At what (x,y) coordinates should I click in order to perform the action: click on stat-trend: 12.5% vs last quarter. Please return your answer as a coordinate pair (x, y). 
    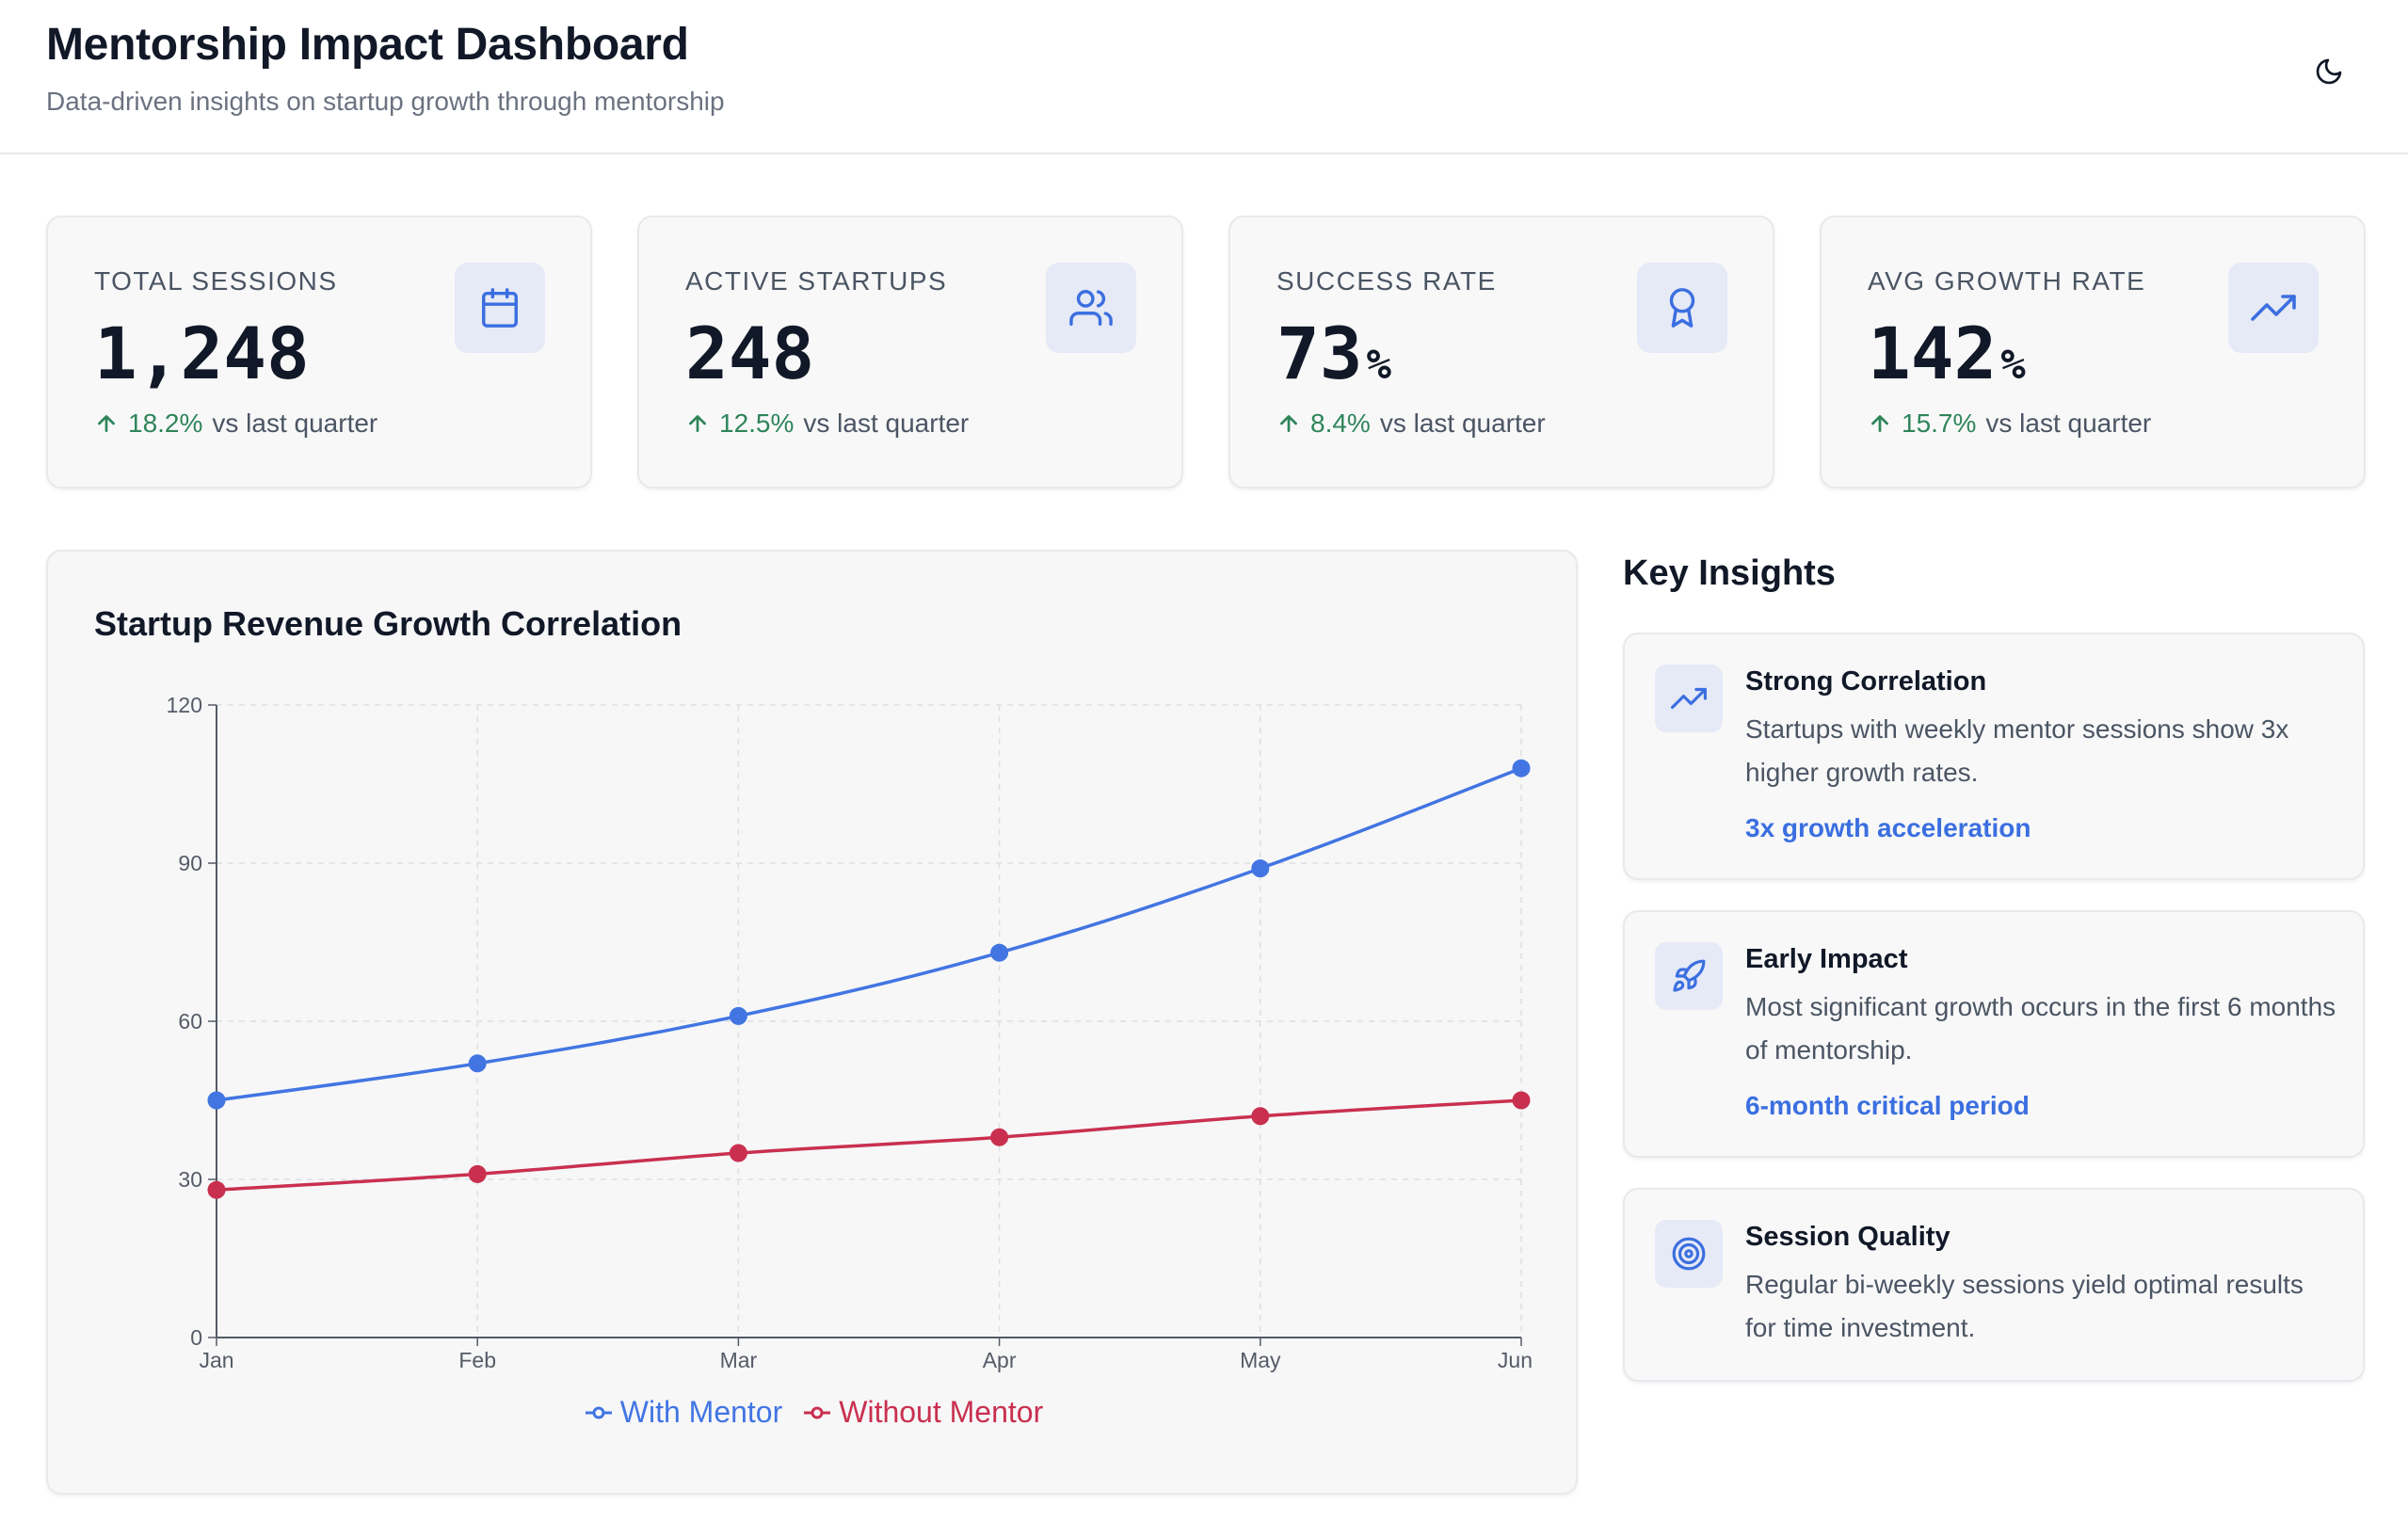
    Looking at the image, I should click on (827, 424).